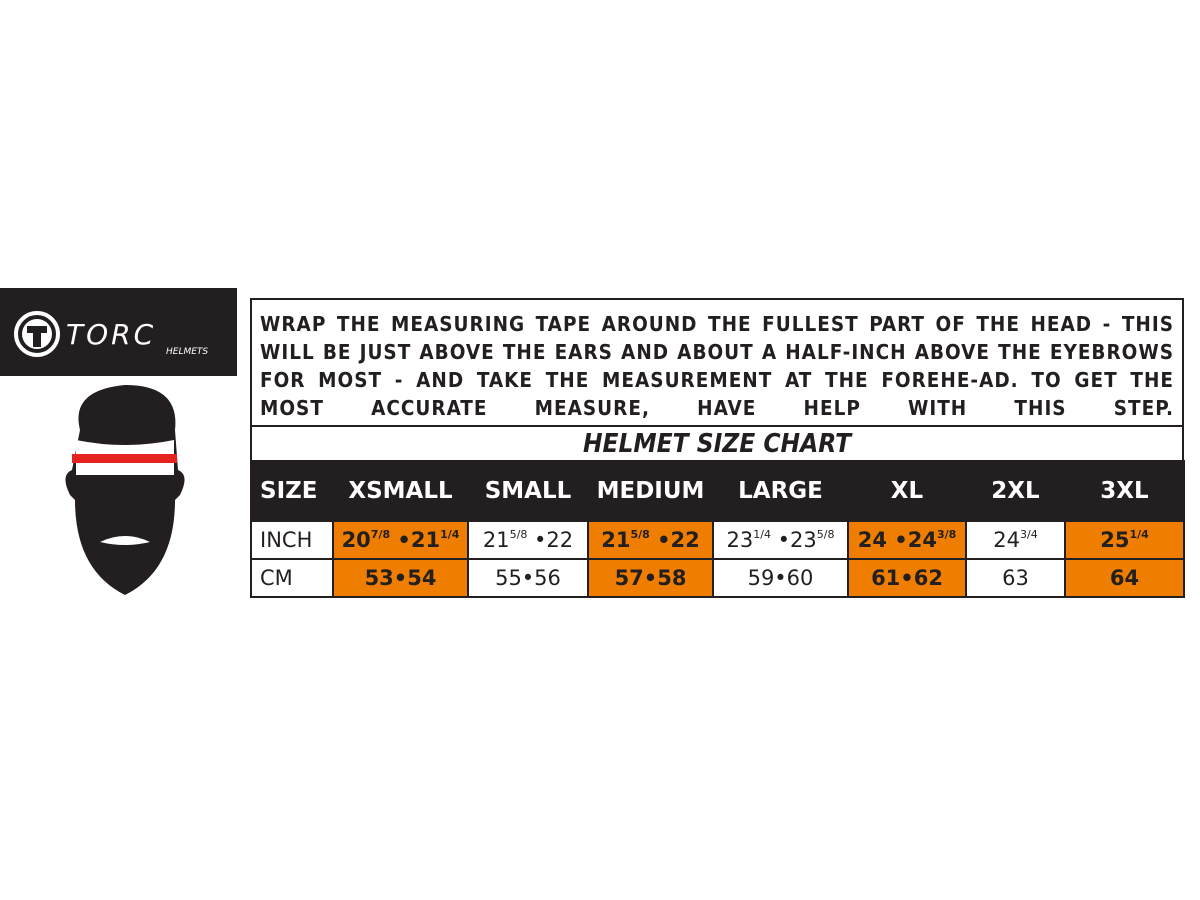  Describe the element at coordinates (528, 491) in the screenshot. I see `header-small: SMALL` at that location.